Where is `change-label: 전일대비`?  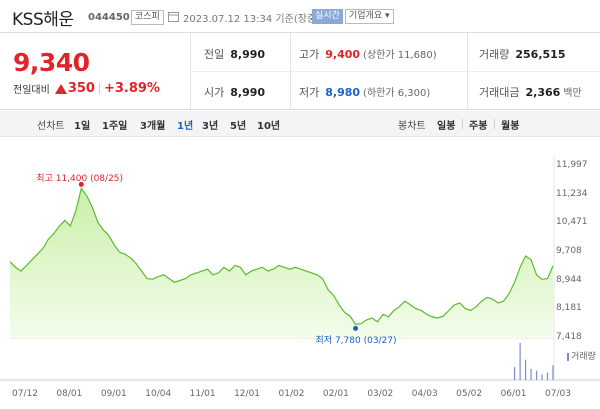
change-label: 전일대비 is located at coordinates (31, 90).